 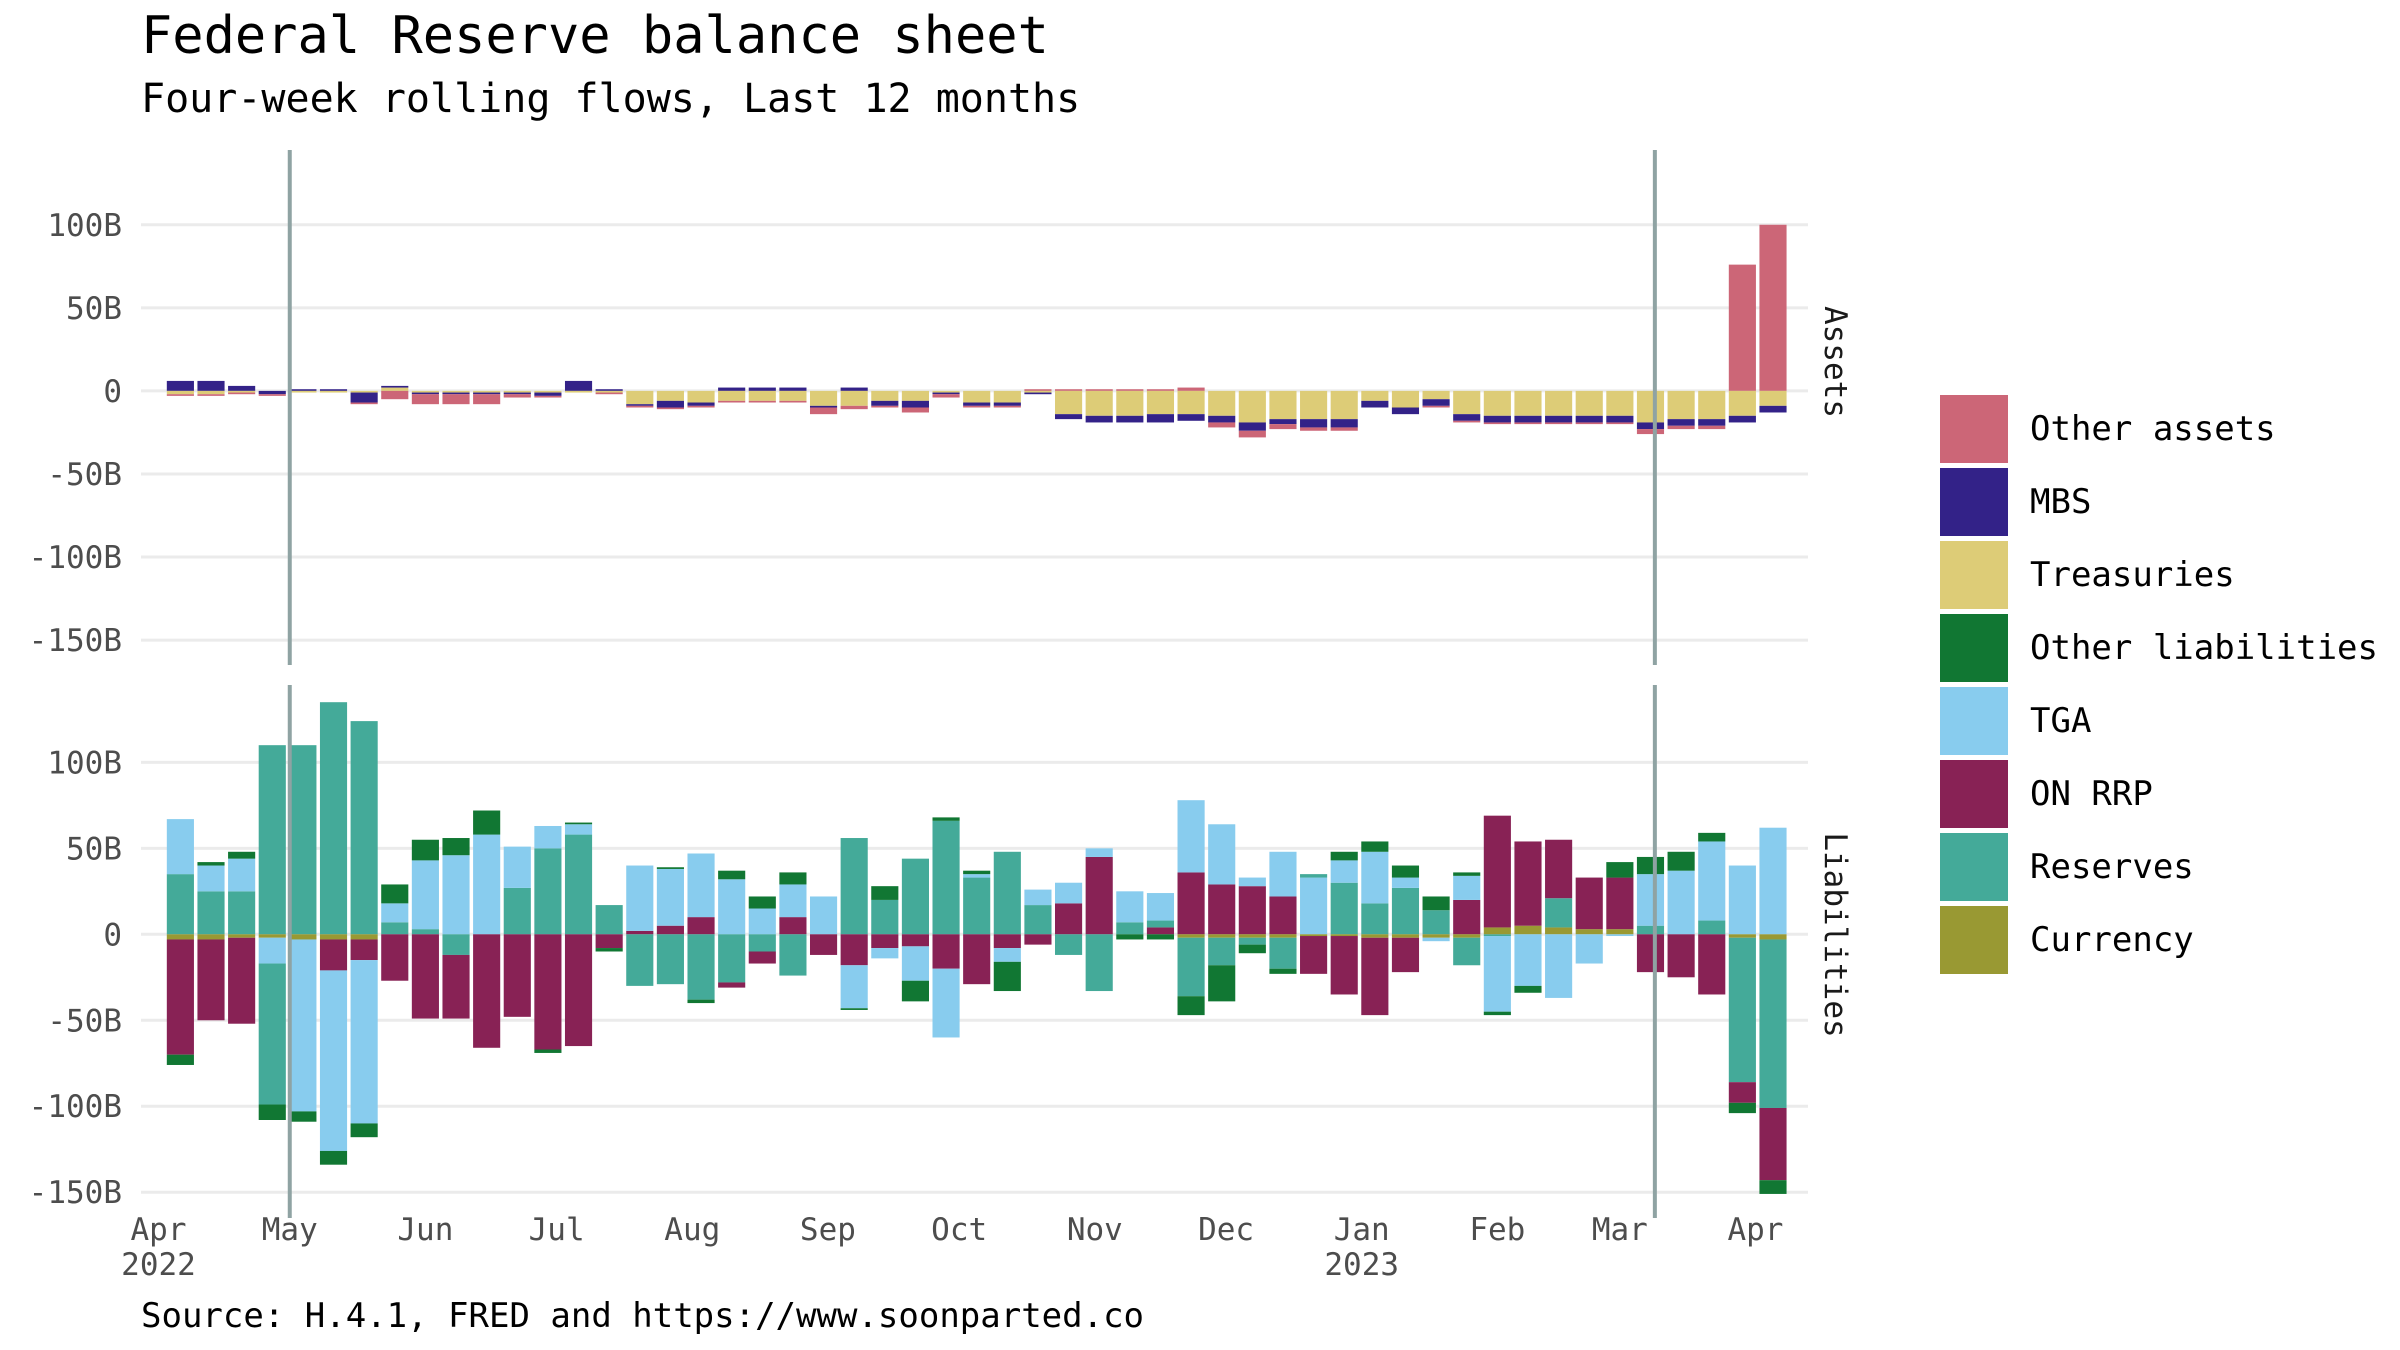 I want to click on x-tick-label: Jul, so click(x=557, y=1230).